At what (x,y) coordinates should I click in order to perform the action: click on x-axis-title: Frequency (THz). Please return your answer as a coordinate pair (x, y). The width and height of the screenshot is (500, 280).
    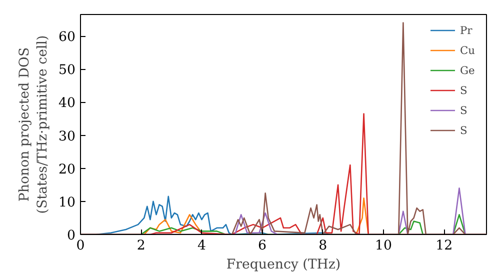
    Looking at the image, I should click on (283, 265).